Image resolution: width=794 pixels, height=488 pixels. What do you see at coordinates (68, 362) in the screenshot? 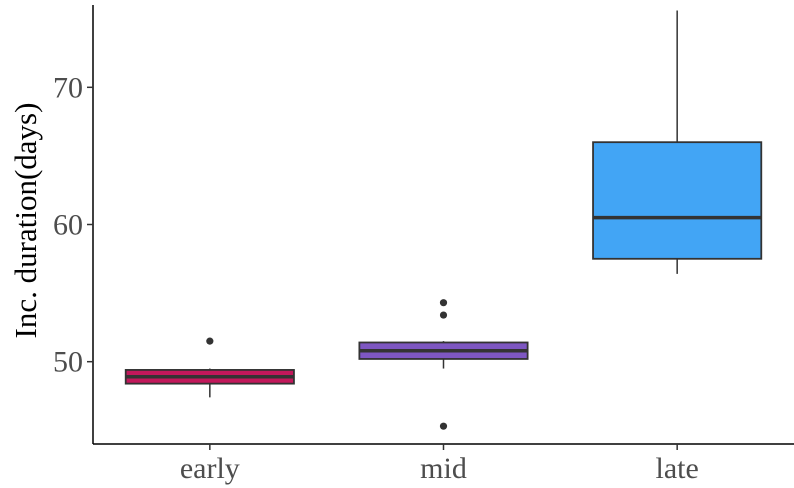
I see `y-tick-label: 50` at bounding box center [68, 362].